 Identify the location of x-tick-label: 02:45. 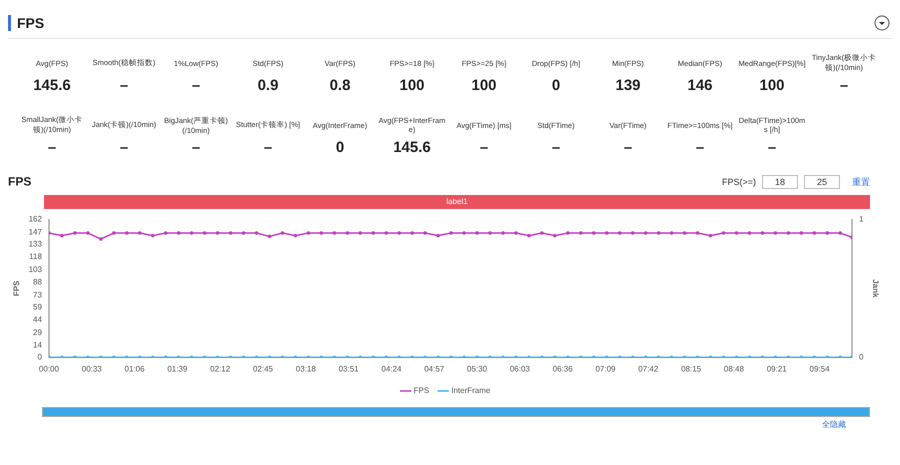
(263, 369).